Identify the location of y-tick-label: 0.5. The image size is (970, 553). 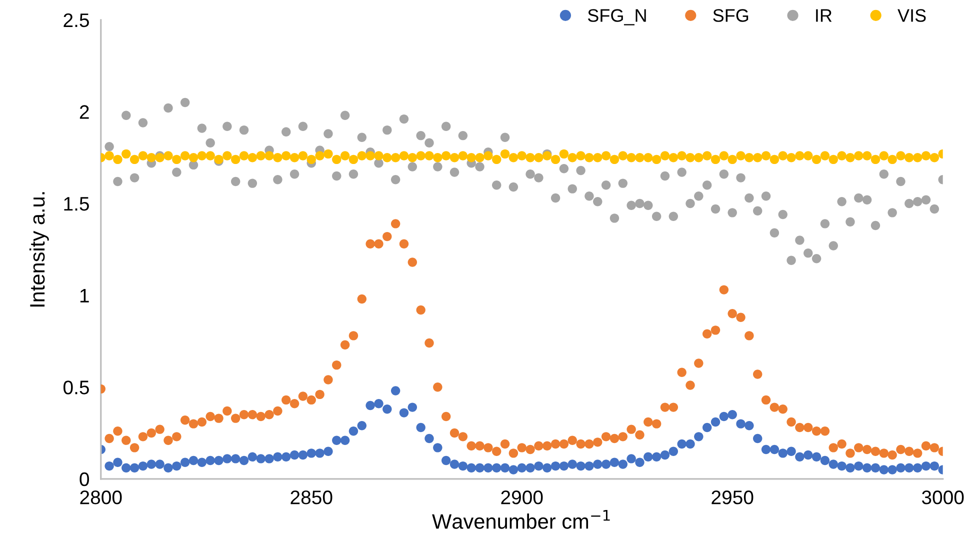
(76, 387).